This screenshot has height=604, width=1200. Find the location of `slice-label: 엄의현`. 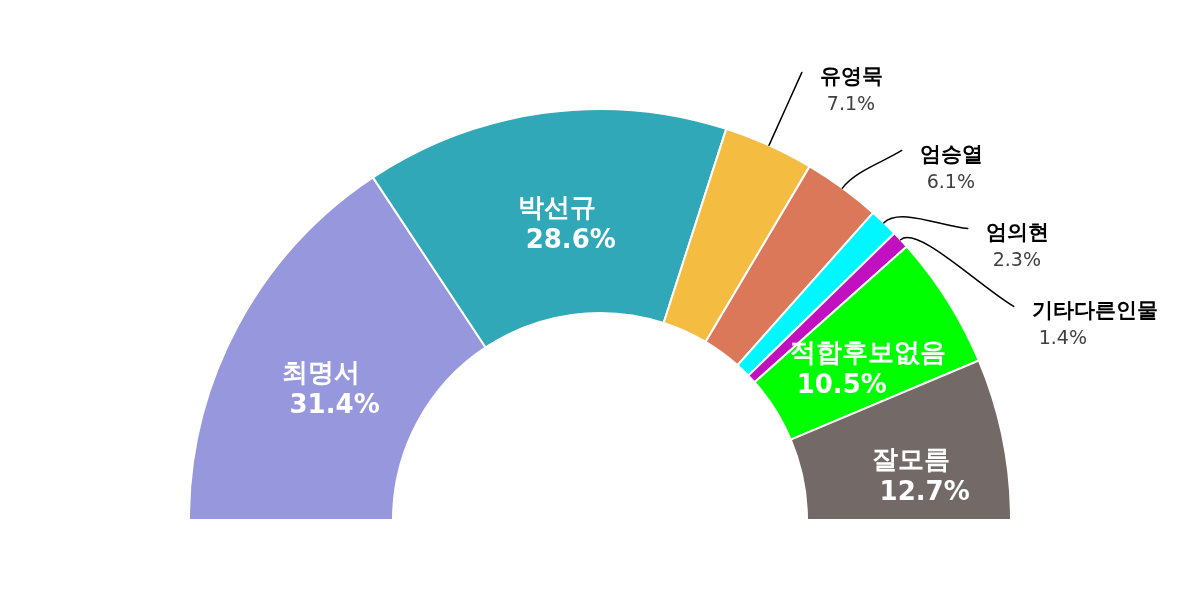

slice-label: 엄의현 is located at coordinates (1017, 232).